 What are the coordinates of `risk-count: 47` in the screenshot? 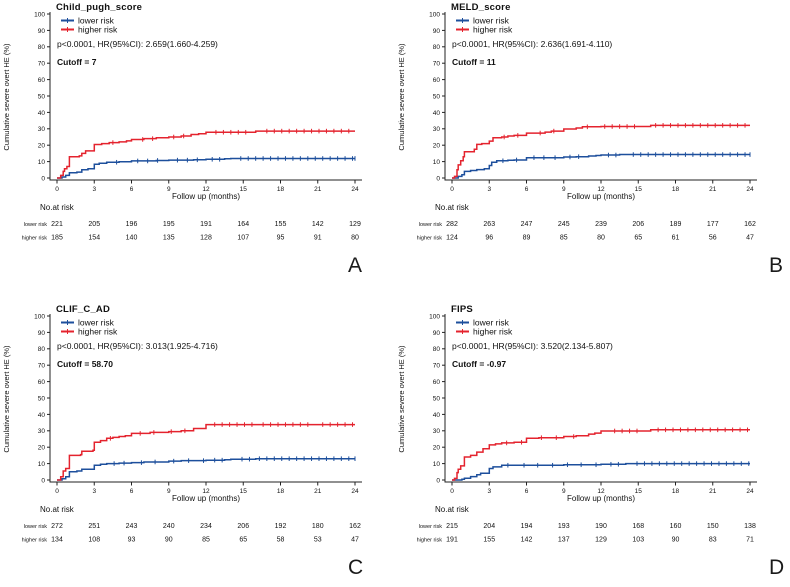 It's located at (355, 540).